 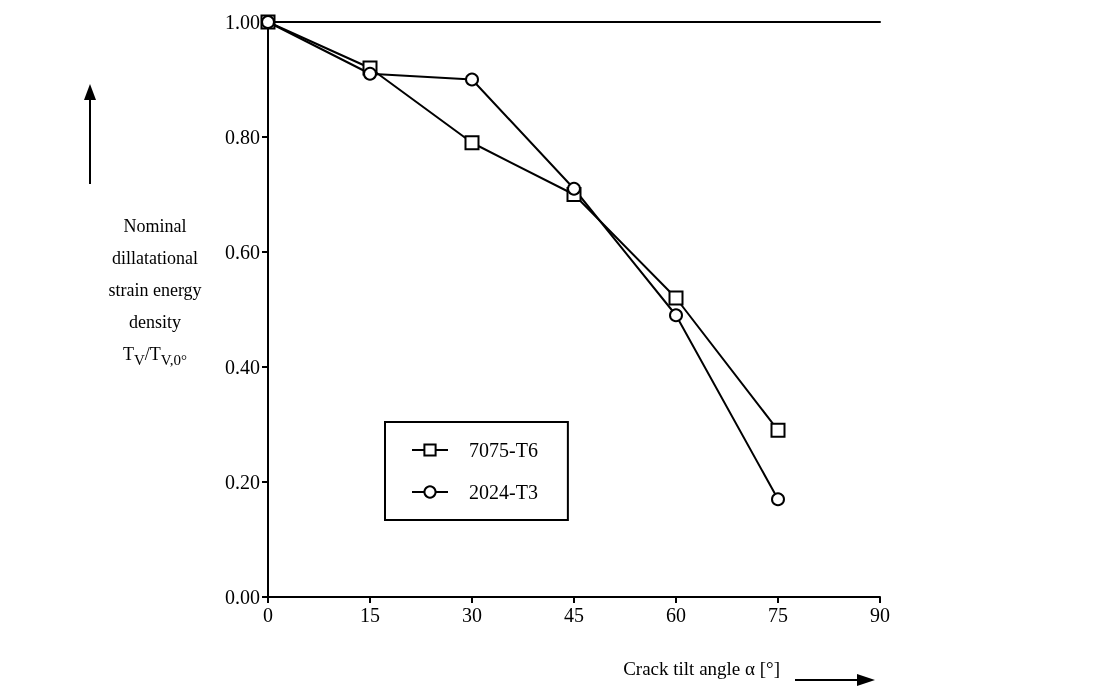 I want to click on x-tick-label: 90, so click(x=880, y=615).